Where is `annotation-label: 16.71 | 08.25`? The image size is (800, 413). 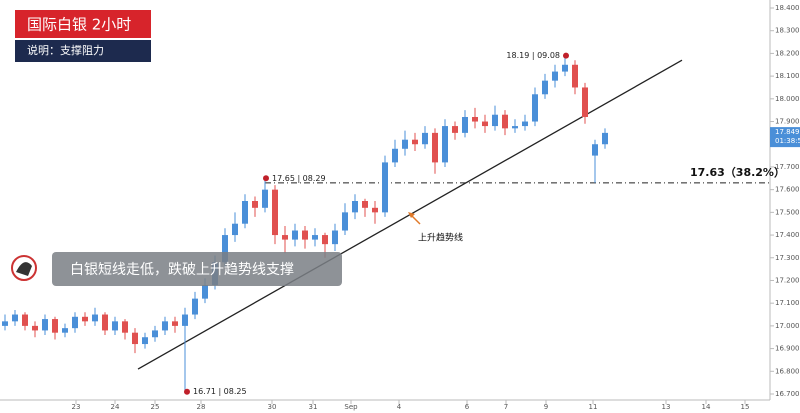 annotation-label: 16.71 | 08.25 is located at coordinates (220, 391).